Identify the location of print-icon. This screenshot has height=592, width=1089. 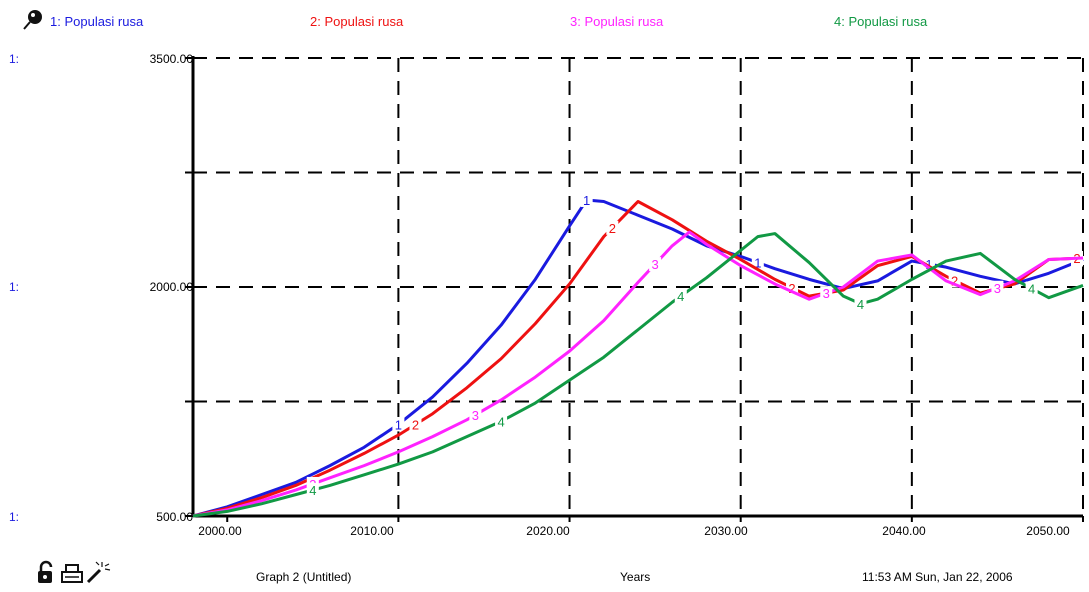
(72, 573).